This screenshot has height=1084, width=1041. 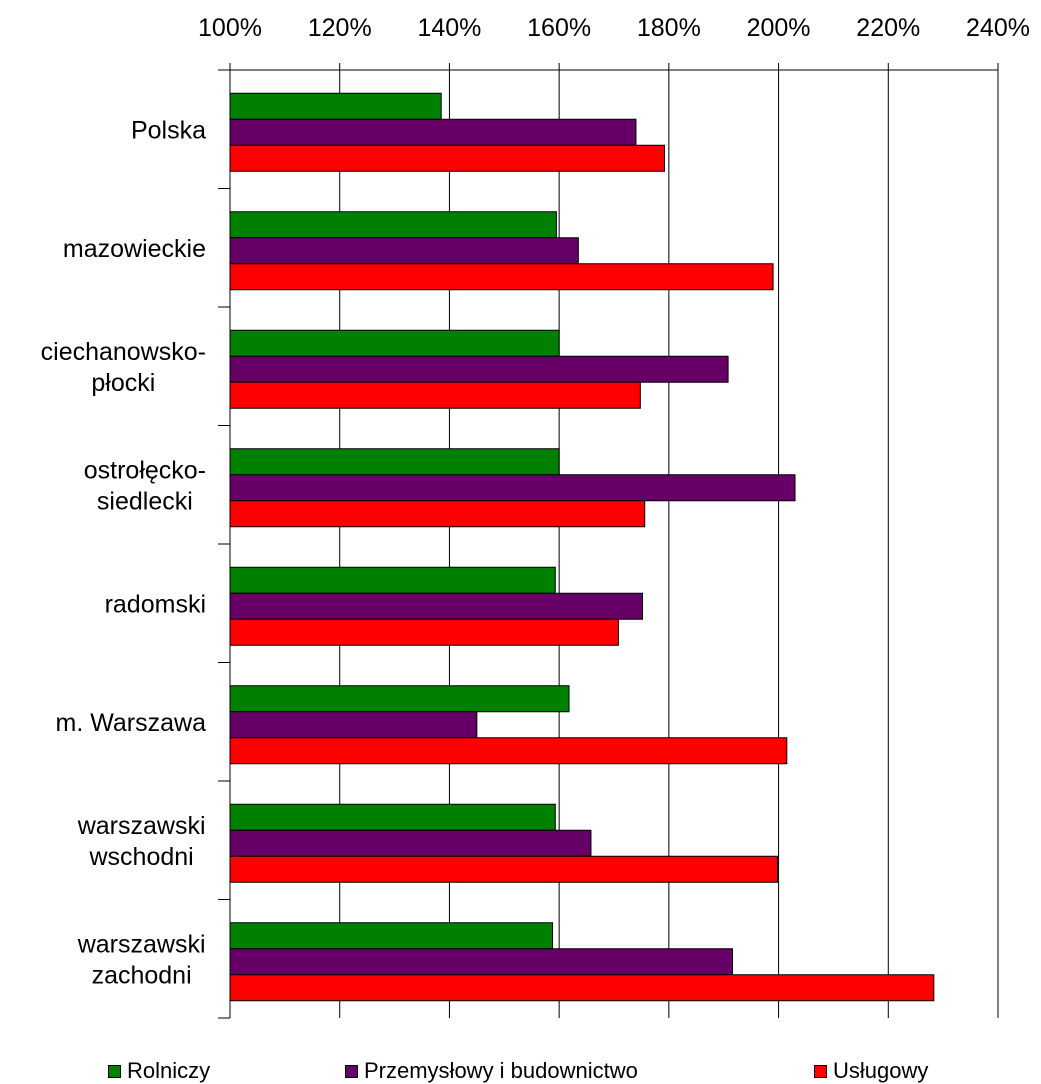 I want to click on legend-label: Rolniczy, so click(x=169, y=1070).